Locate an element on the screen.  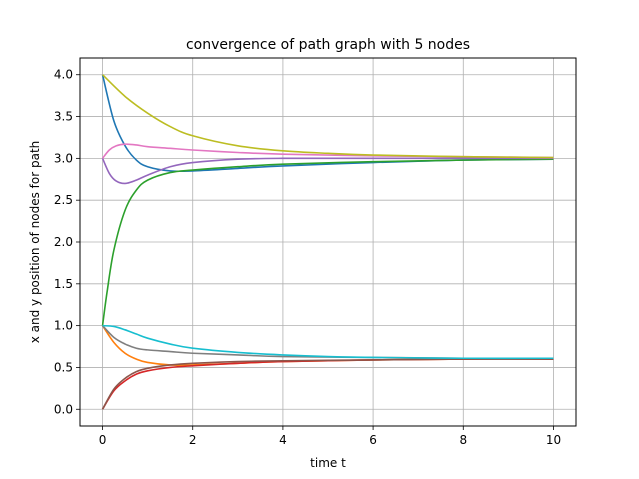
x-tick-label: 4 is located at coordinates (283, 440).